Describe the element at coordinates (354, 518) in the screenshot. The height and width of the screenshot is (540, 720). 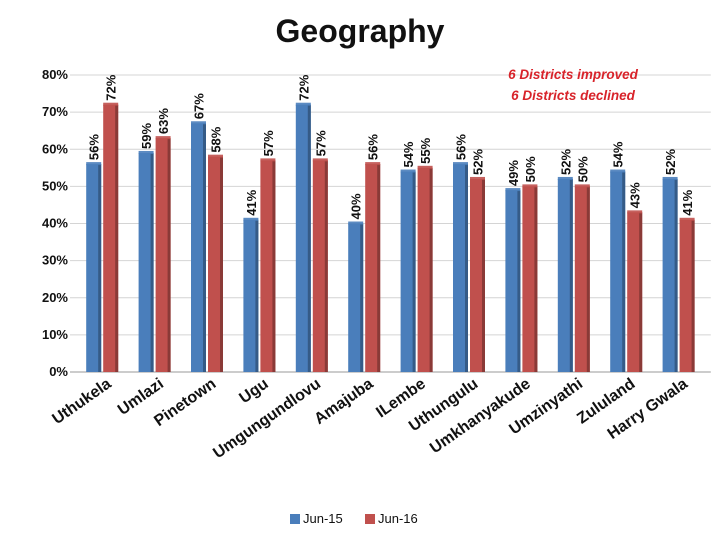
I see `legend: Jun-15 Jun-16` at that location.